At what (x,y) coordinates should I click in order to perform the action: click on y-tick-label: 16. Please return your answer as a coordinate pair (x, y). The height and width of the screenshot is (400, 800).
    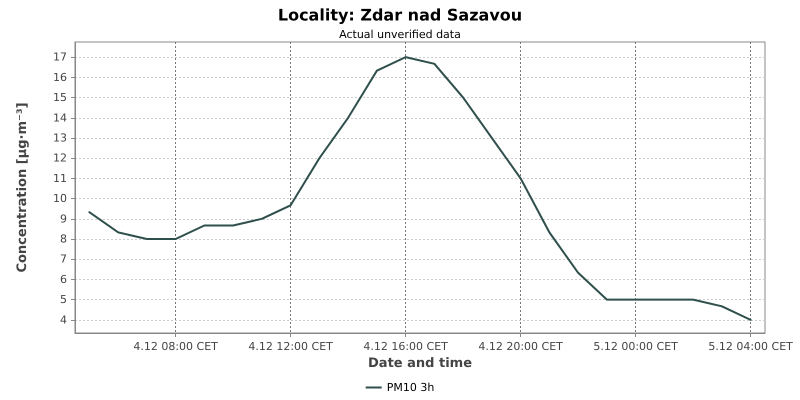
    Looking at the image, I should click on (60, 77).